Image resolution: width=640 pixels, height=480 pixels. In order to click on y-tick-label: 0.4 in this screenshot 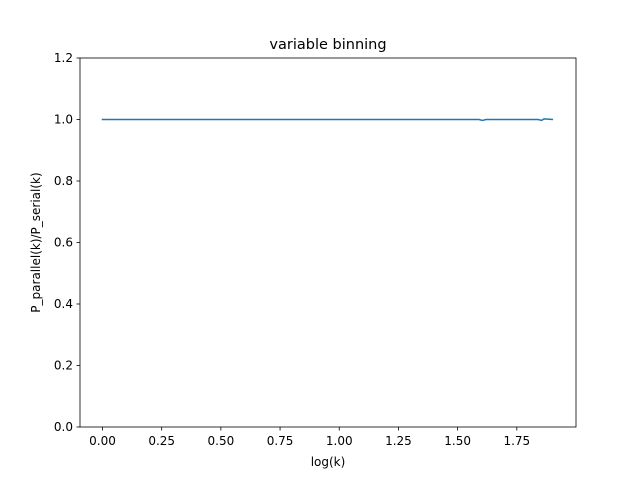, I will do `click(63, 304)`.